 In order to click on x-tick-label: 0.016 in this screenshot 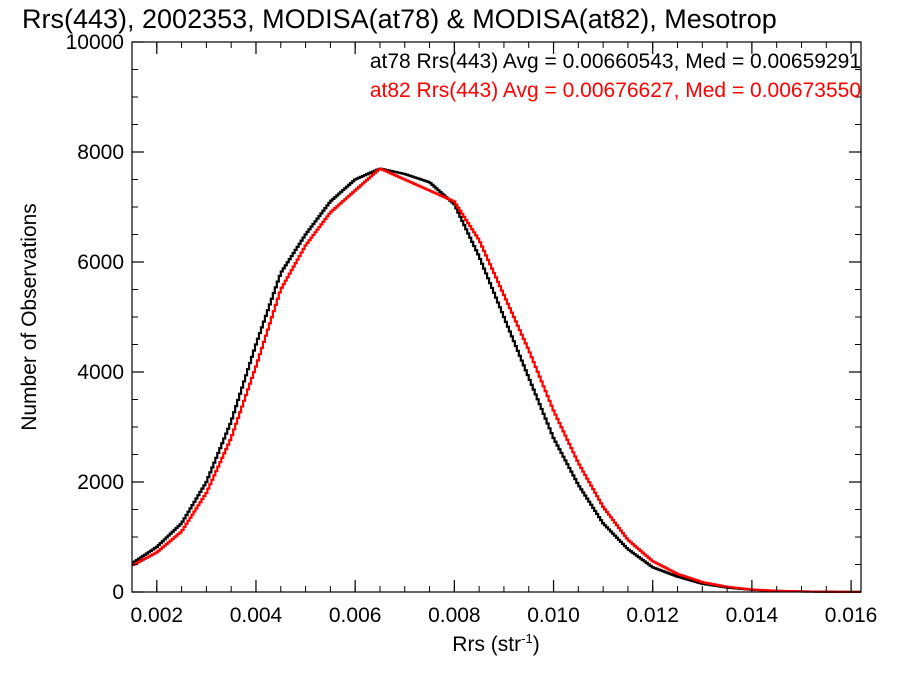, I will do `click(851, 615)`.